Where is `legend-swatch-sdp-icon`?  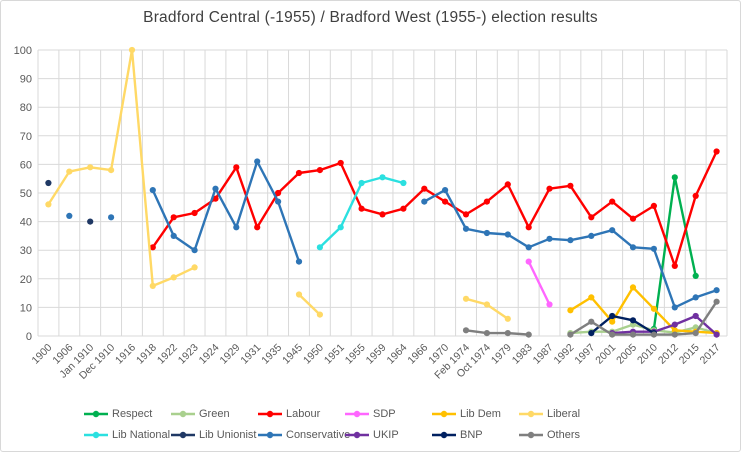 legend-swatch-sdp-icon is located at coordinates (357, 413).